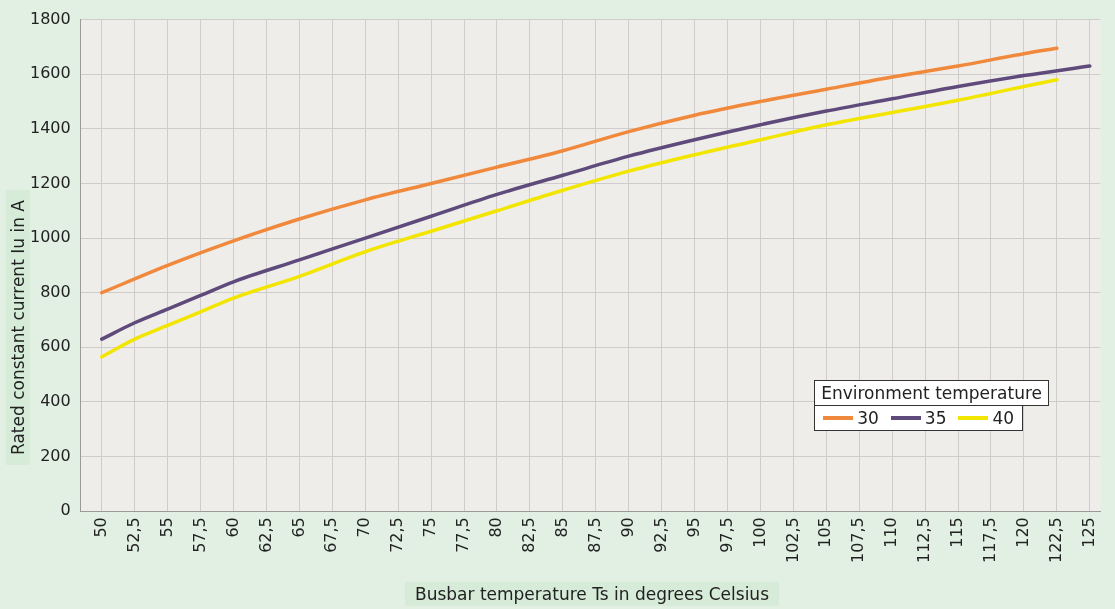  What do you see at coordinates (529, 535) in the screenshot?
I see `x-tick-label: 82,5` at bounding box center [529, 535].